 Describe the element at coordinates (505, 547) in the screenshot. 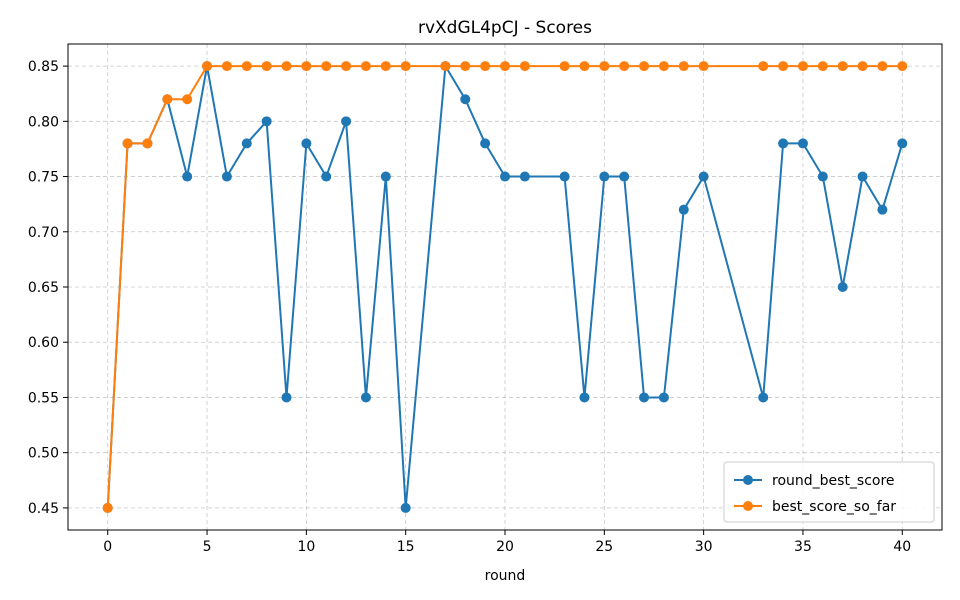

I see `x-tick-label: 20` at that location.